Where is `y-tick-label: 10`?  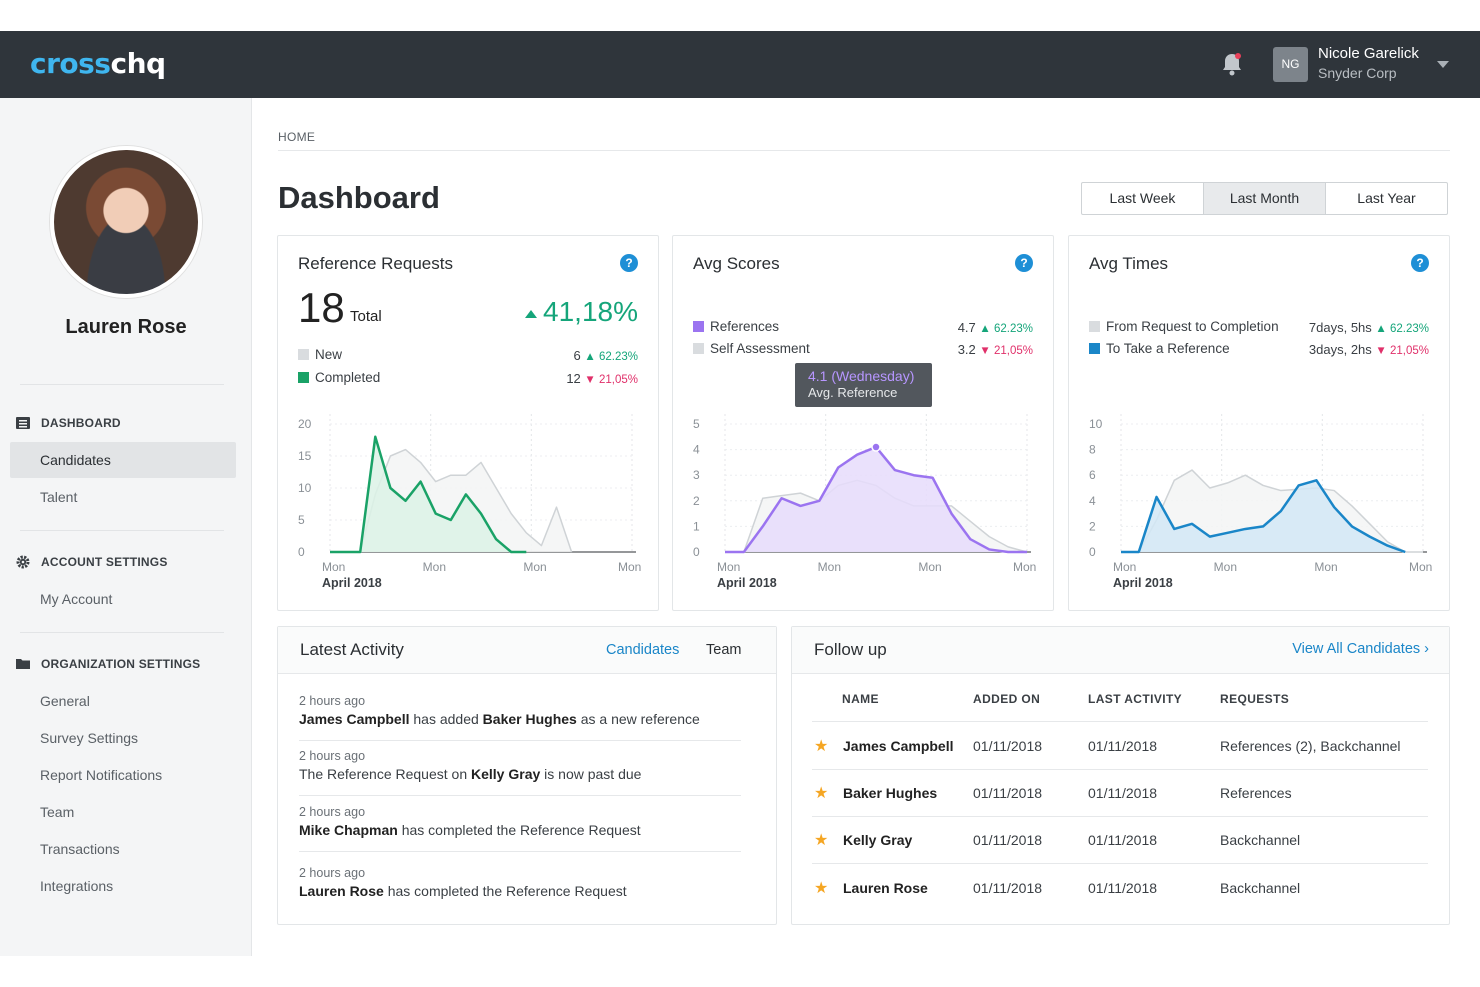
y-tick-label: 10 is located at coordinates (305, 488).